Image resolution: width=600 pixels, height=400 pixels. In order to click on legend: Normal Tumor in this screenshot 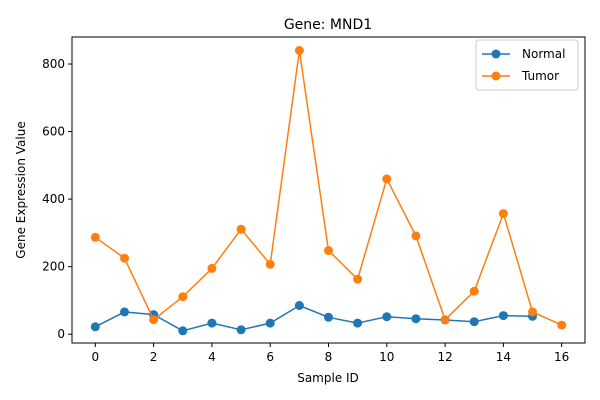, I will do `click(527, 65)`.